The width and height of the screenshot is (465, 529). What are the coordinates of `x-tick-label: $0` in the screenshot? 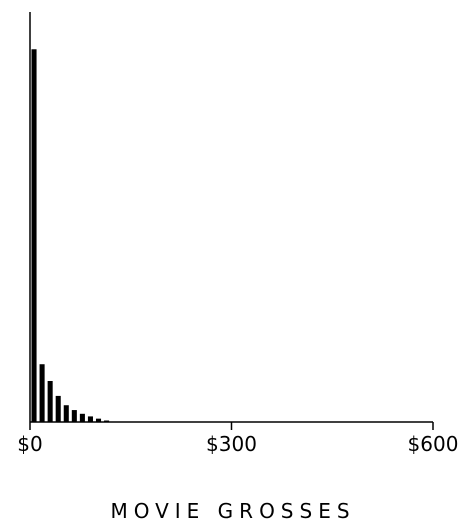 It's located at (29, 444).